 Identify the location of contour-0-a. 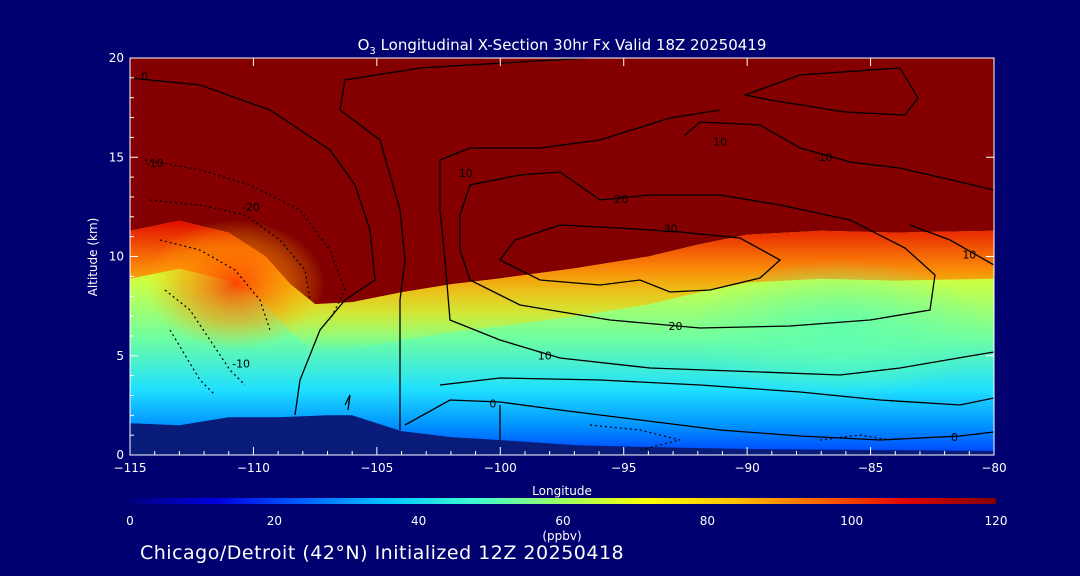
(465, 84).